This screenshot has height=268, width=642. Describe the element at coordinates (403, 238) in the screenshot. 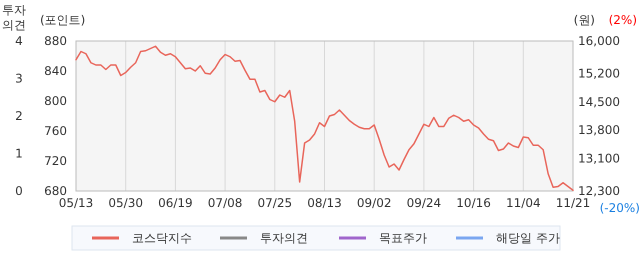

I see `legend-label: 목표주가` at that location.